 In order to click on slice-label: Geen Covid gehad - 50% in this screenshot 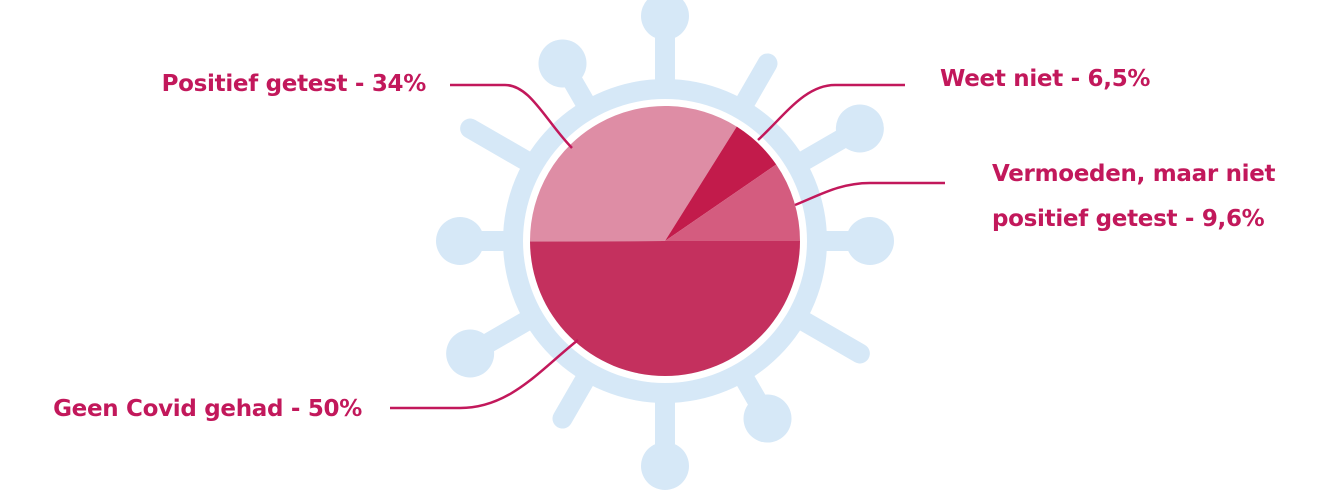, I will do `click(207, 409)`.